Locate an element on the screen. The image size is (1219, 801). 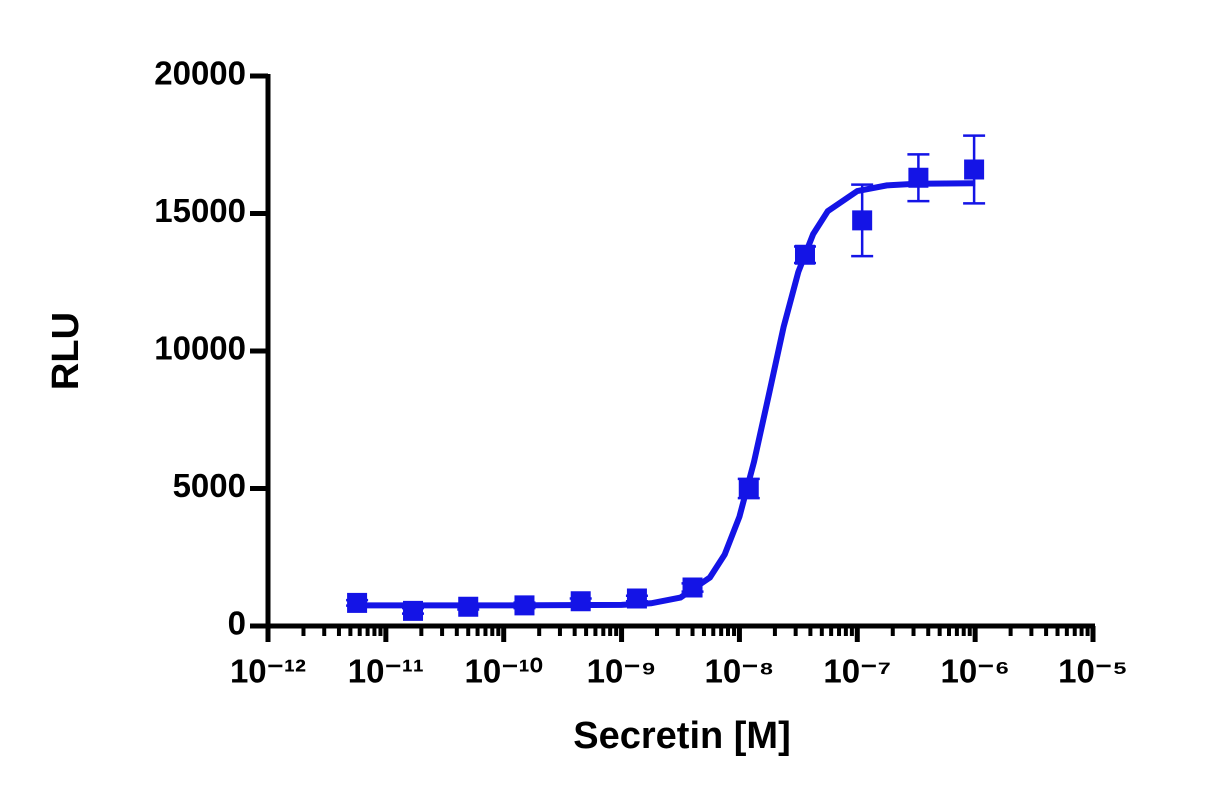
x-tick-label: 10⁻⁶ is located at coordinates (974, 671).